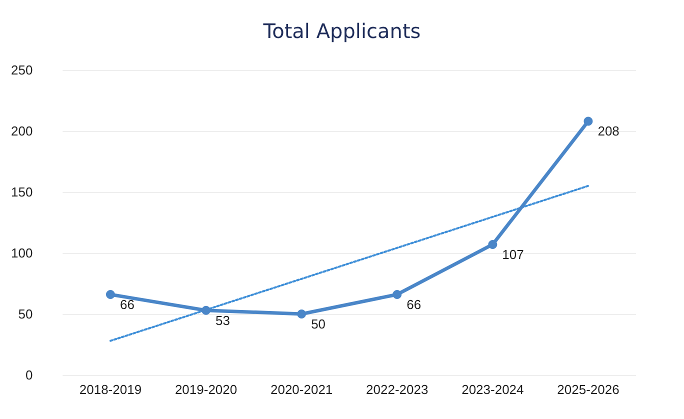 The height and width of the screenshot is (419, 684). I want to click on chart-title: Total Applicants, so click(341, 31).